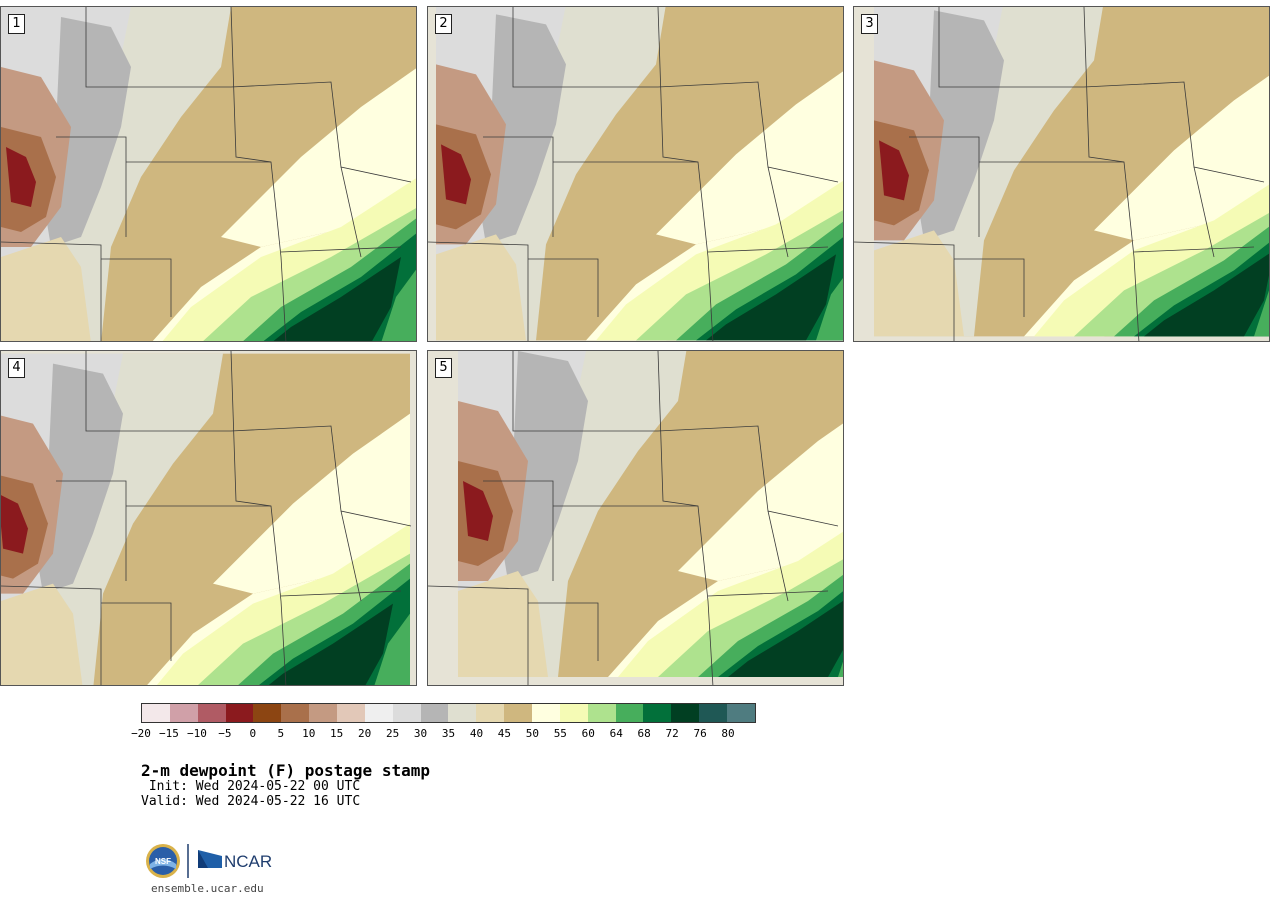 The image size is (1280, 901). Describe the element at coordinates (869, 24) in the screenshot. I see `panel-label: 3` at that location.